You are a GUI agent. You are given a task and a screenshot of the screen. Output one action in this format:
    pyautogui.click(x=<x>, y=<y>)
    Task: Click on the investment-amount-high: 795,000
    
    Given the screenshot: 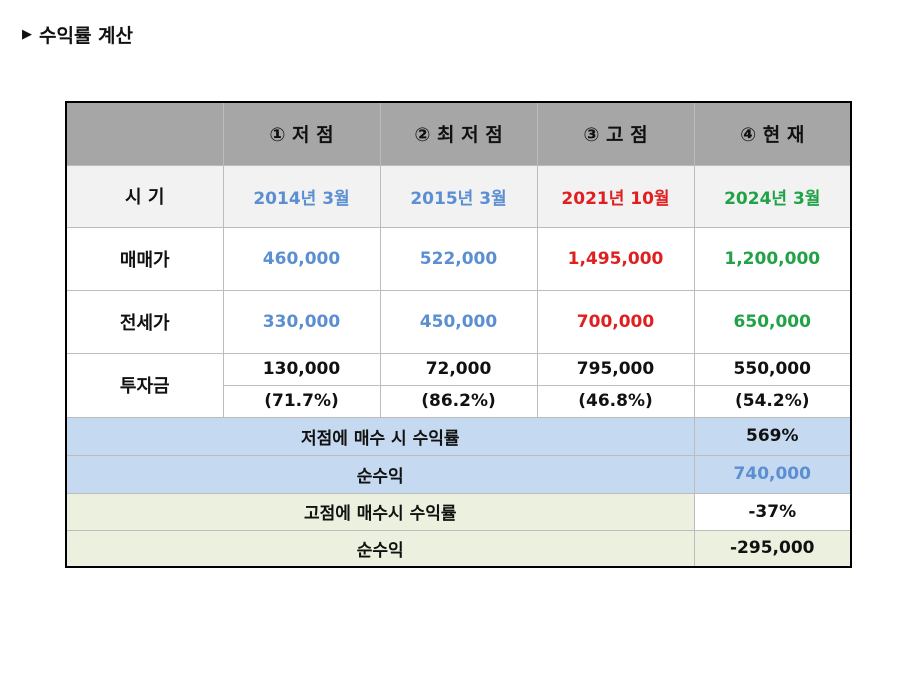 What is the action you would take?
    pyautogui.click(x=615, y=369)
    